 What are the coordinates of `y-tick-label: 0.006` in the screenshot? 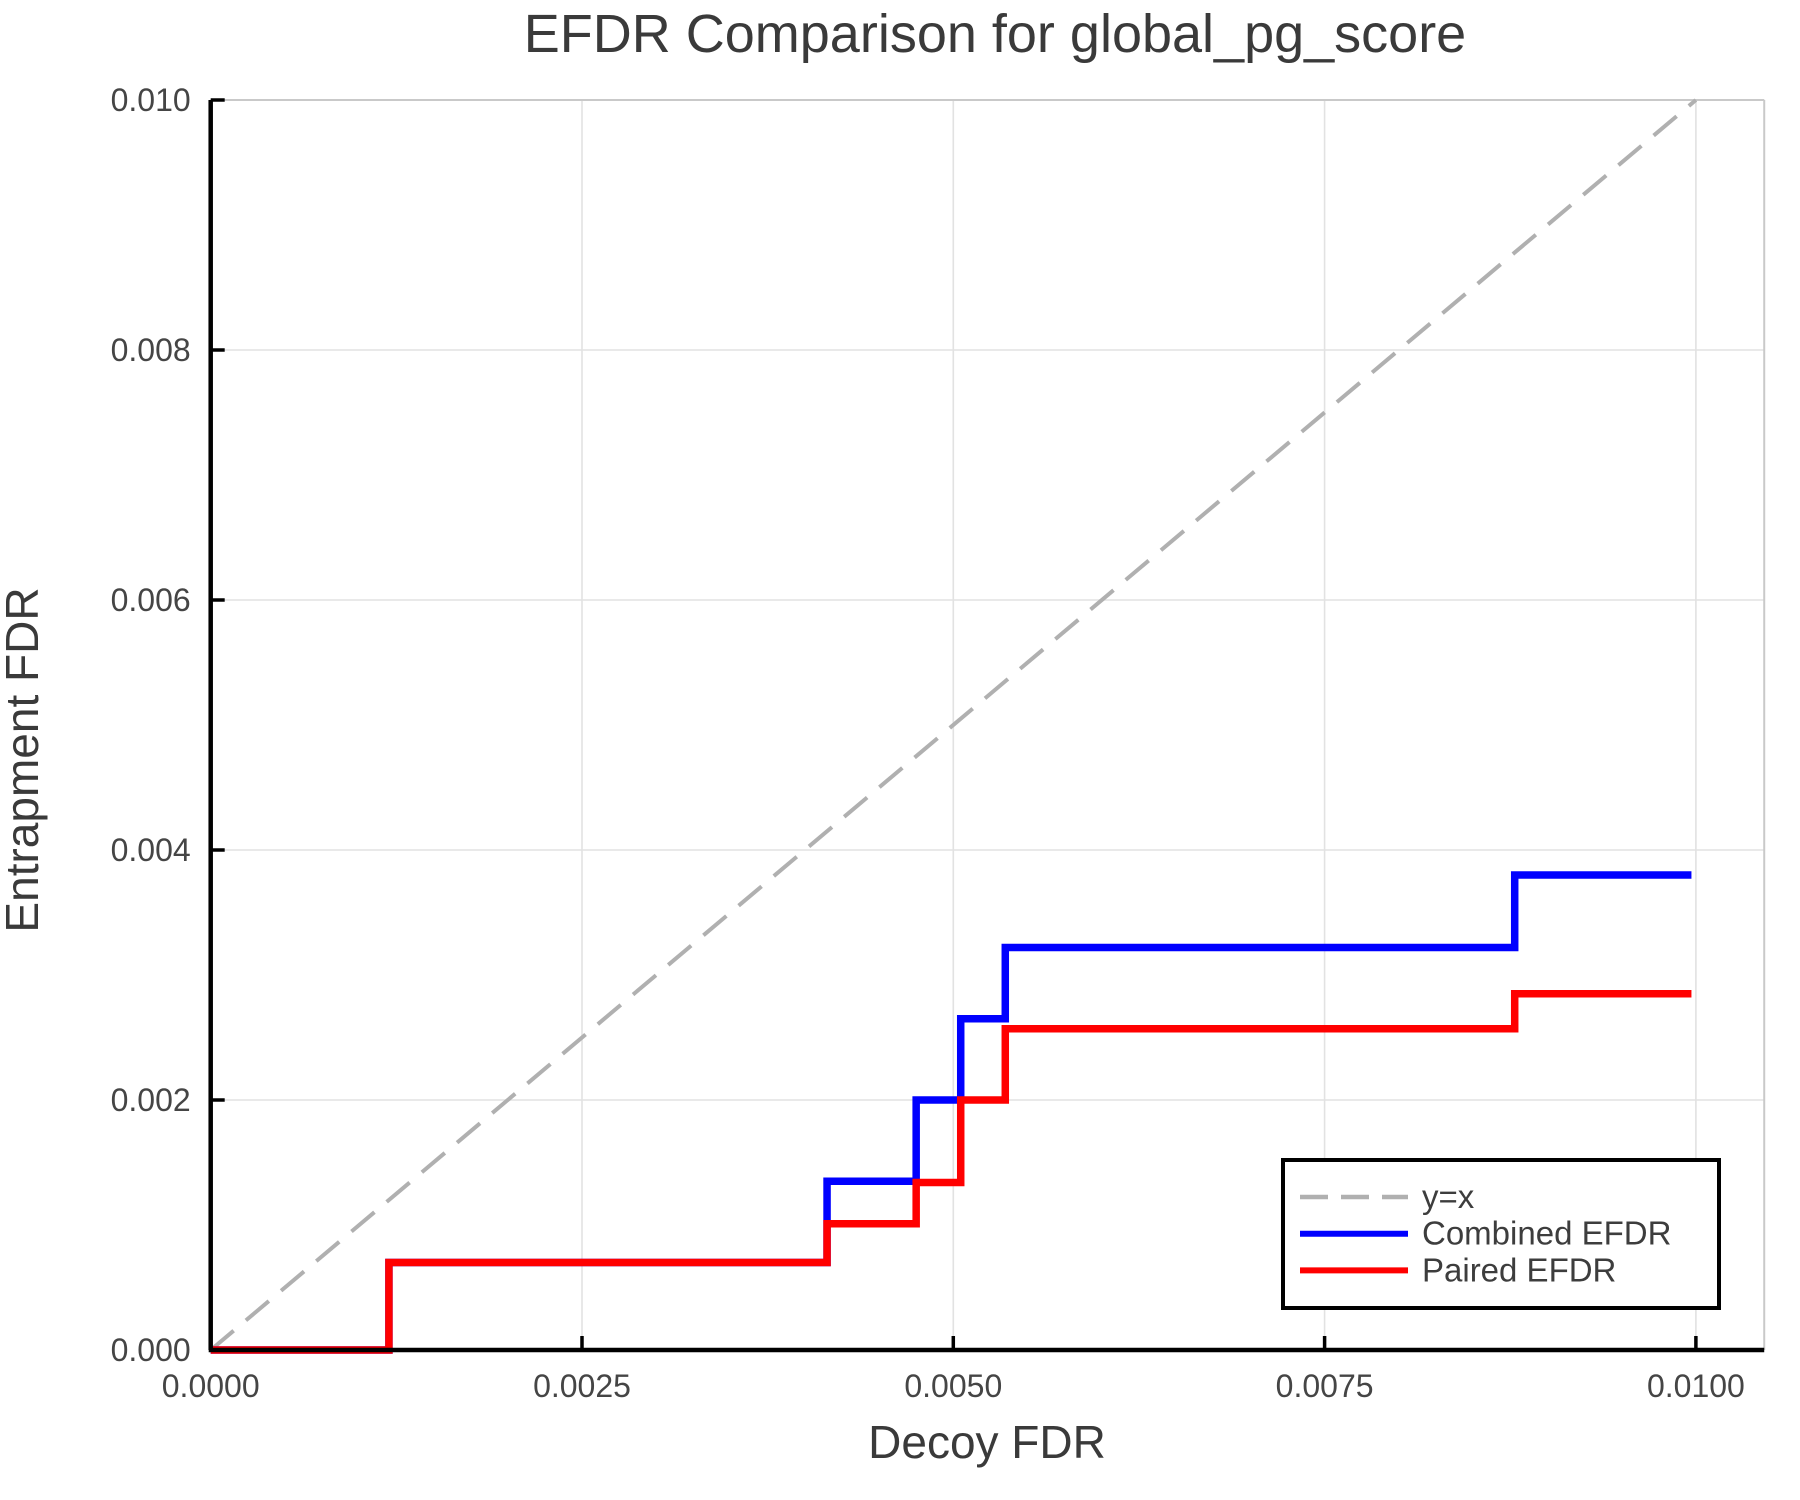 It's located at (151, 600).